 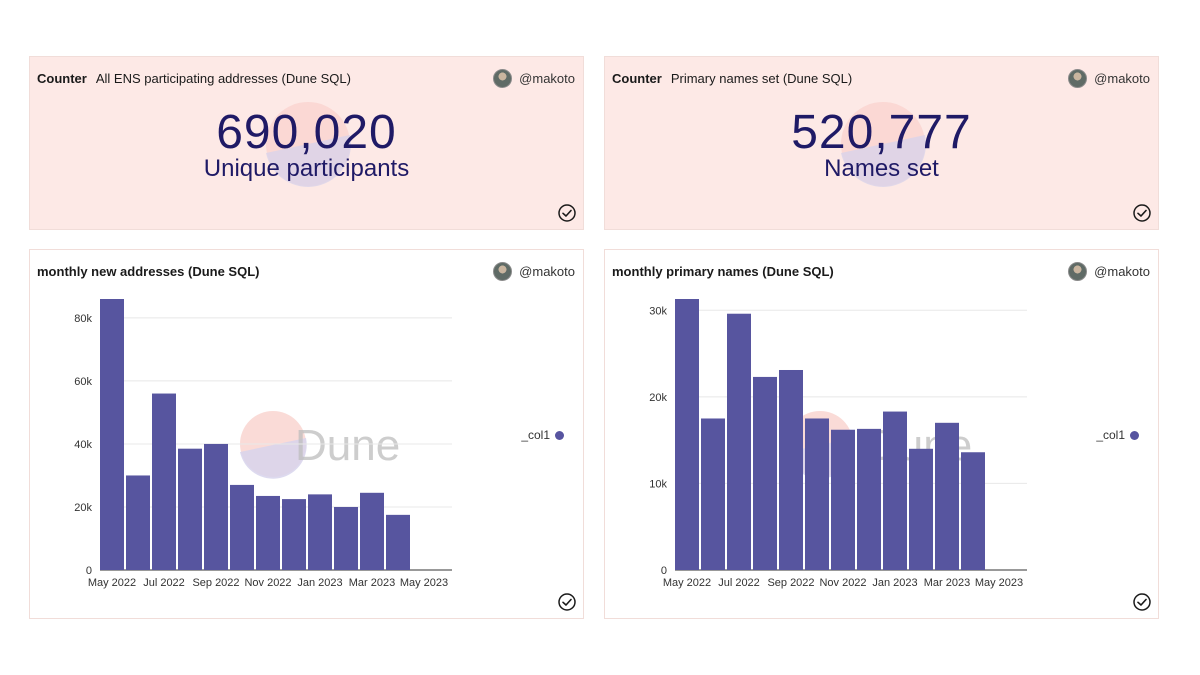 What do you see at coordinates (306, 168) in the screenshot?
I see `counter-label: Unique participants` at bounding box center [306, 168].